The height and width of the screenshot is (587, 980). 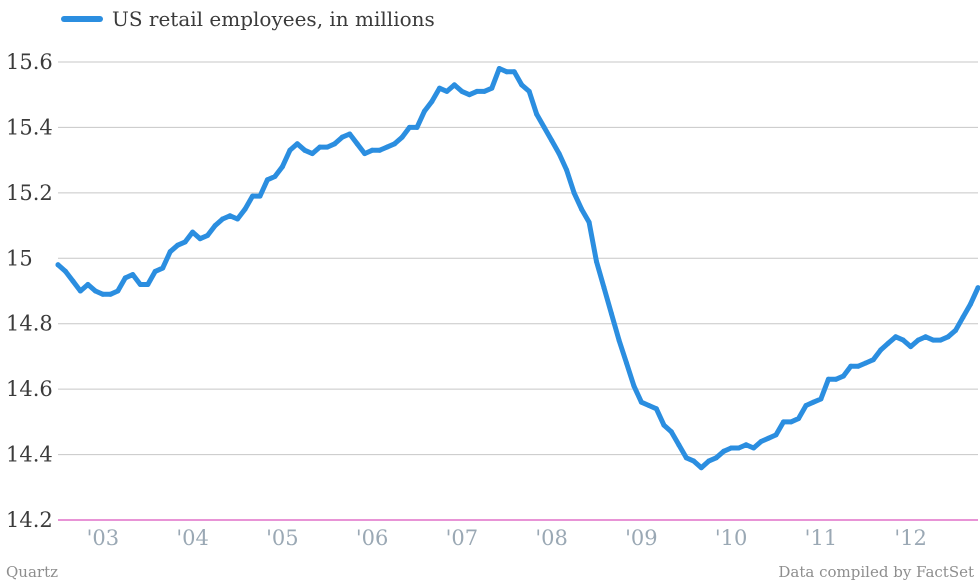 What do you see at coordinates (29, 62) in the screenshot?
I see `y-tick-label: 15.6` at bounding box center [29, 62].